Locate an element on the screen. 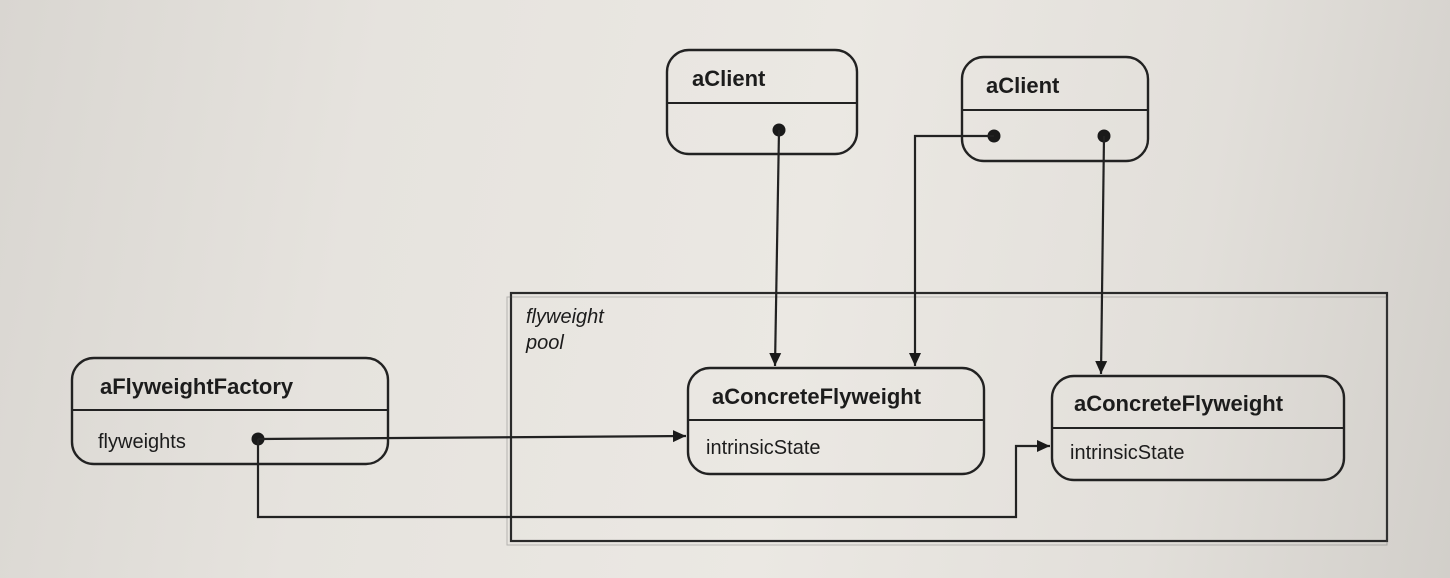 Image resolution: width=1450 pixels, height=578 pixels. factory-attribute: flyweights is located at coordinates (142, 442).